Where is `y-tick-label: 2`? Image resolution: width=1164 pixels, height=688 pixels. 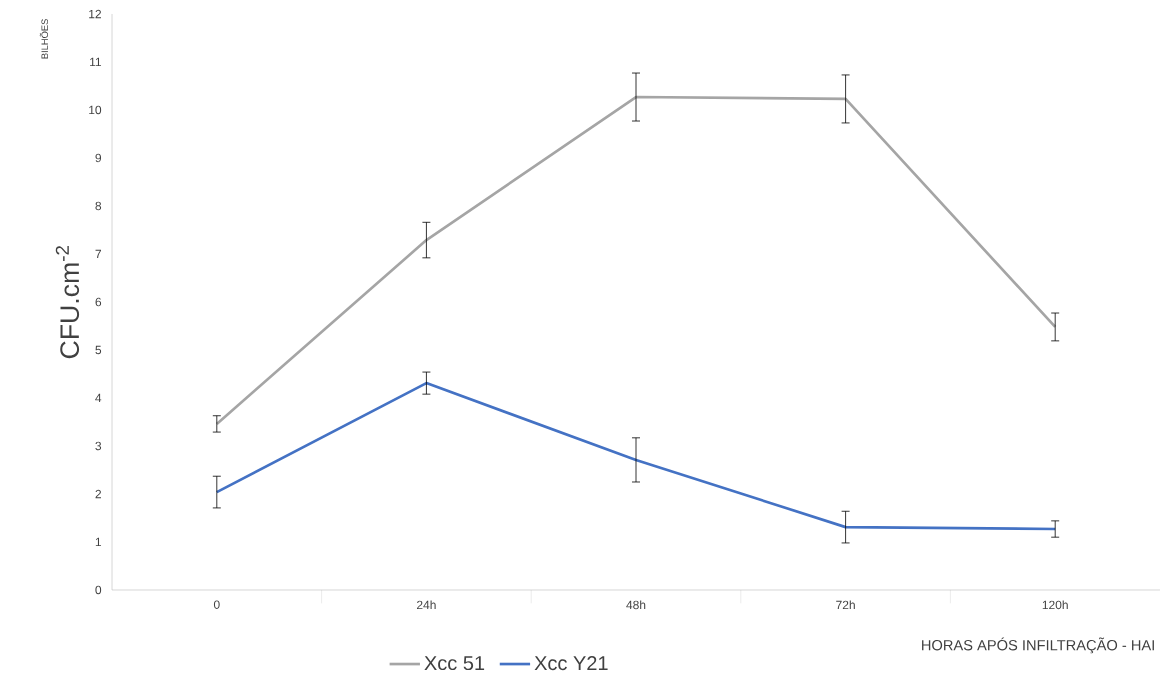 y-tick-label: 2 is located at coordinates (98, 494).